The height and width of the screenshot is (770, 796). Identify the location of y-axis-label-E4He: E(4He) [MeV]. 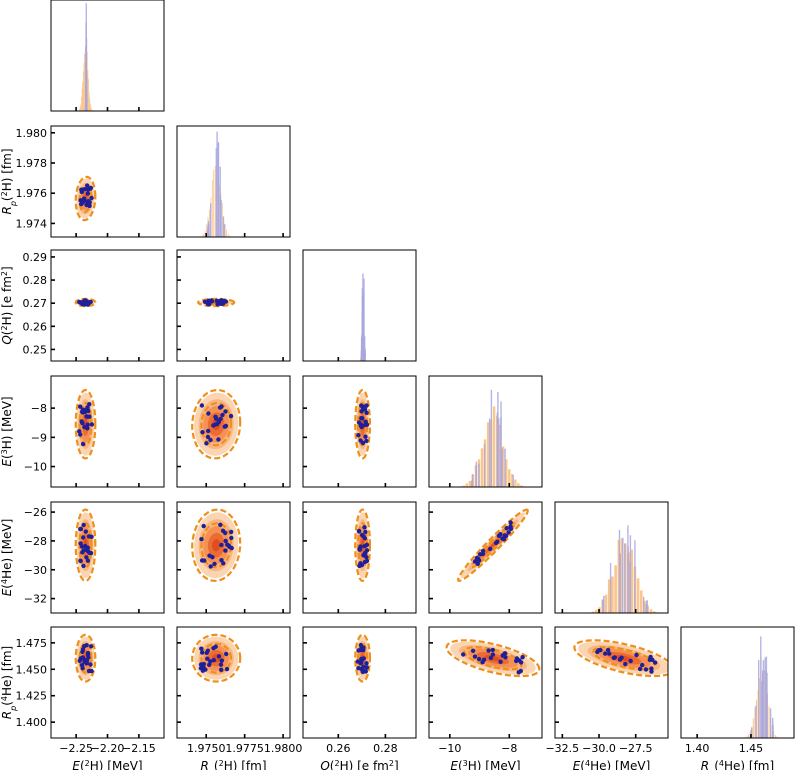
(7, 558).